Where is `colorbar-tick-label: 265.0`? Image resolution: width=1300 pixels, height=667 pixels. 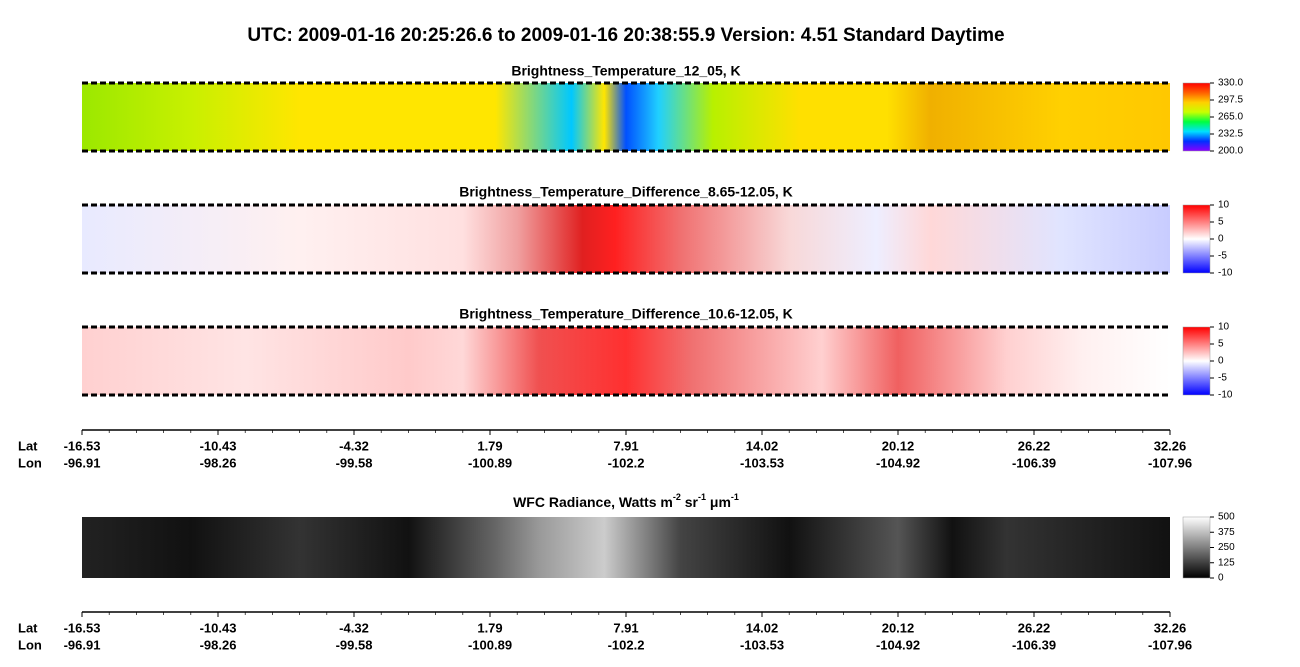
colorbar-tick-label: 265.0 is located at coordinates (1230, 117).